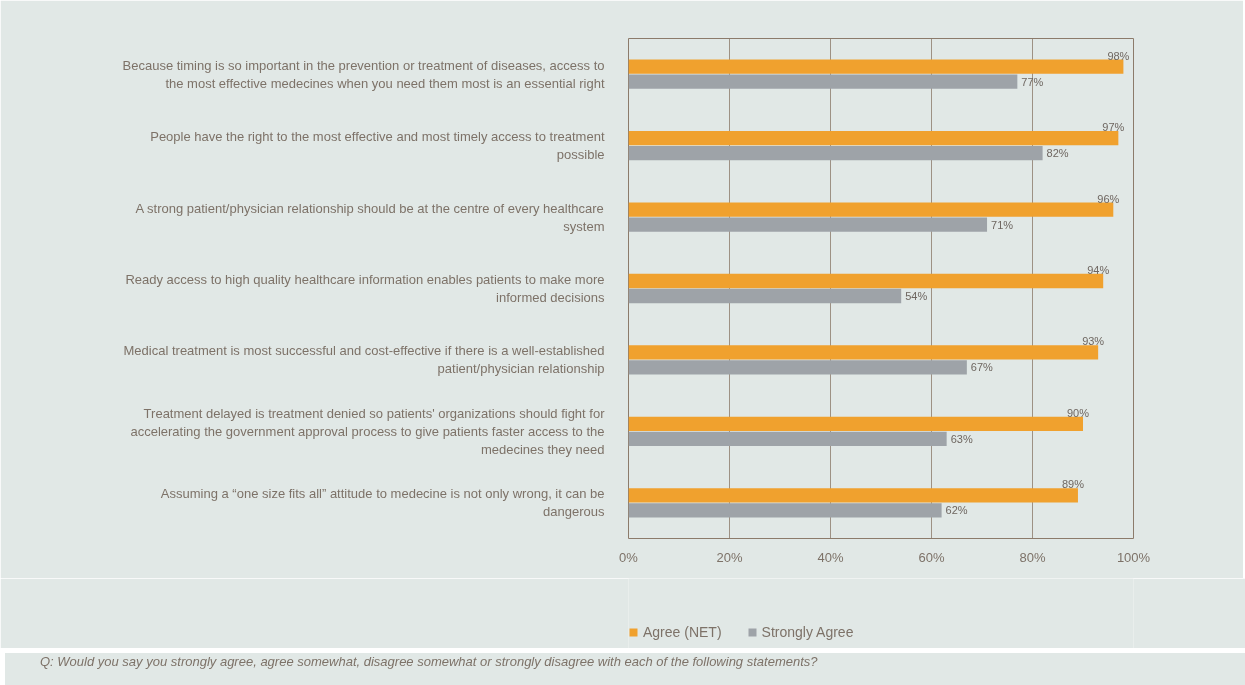 This screenshot has height=685, width=1245. I want to click on y-tick-label: Assuming a “one size fits all” attitude to medecine is not only wrong, it can be dangerous, so click(382, 503).